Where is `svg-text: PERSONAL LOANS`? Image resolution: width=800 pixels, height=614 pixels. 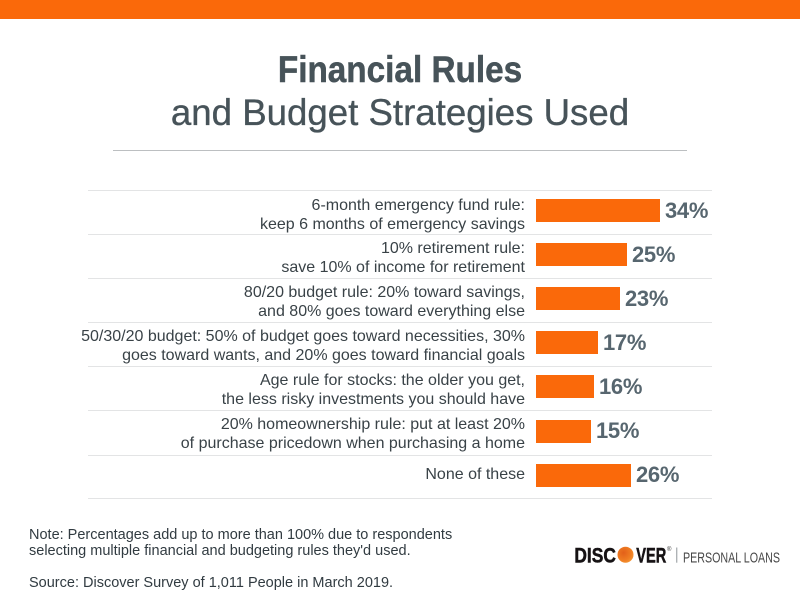
svg-text: PERSONAL LOANS is located at coordinates (731, 558).